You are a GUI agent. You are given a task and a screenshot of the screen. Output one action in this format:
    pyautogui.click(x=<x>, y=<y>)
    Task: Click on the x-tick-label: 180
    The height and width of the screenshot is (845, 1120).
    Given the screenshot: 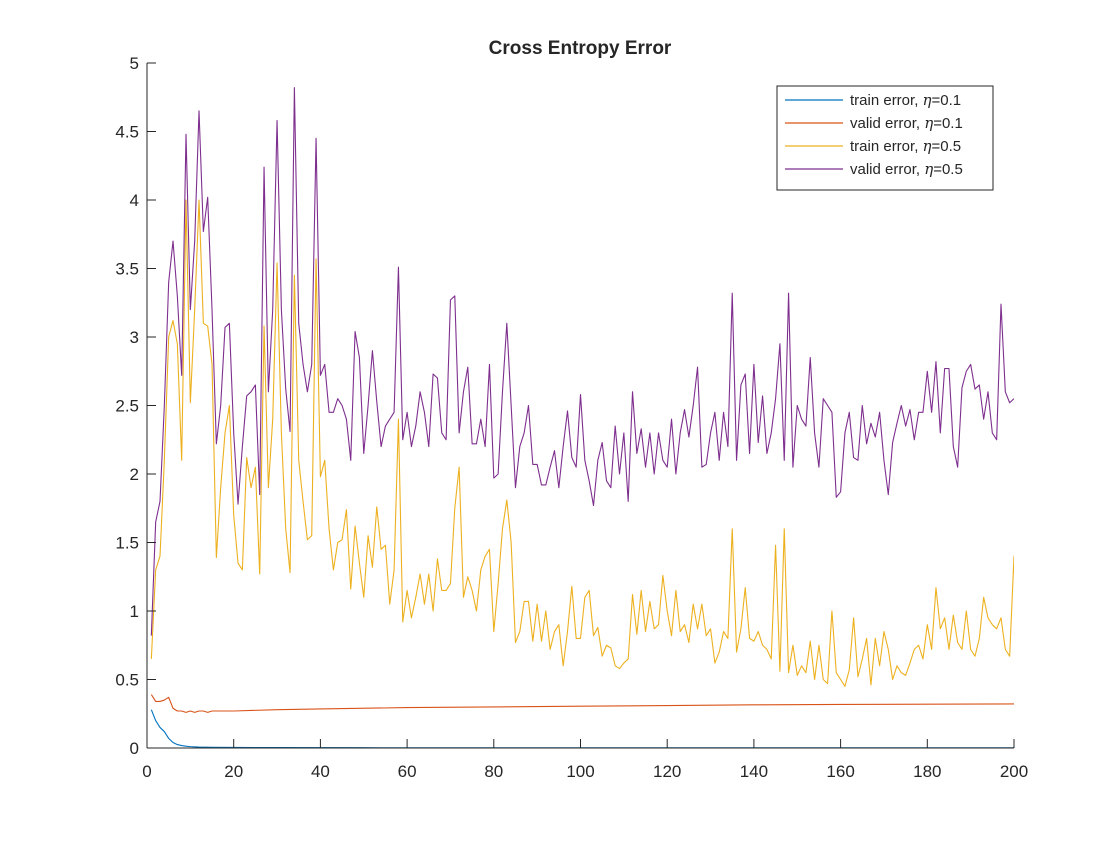 What is the action you would take?
    pyautogui.click(x=927, y=771)
    